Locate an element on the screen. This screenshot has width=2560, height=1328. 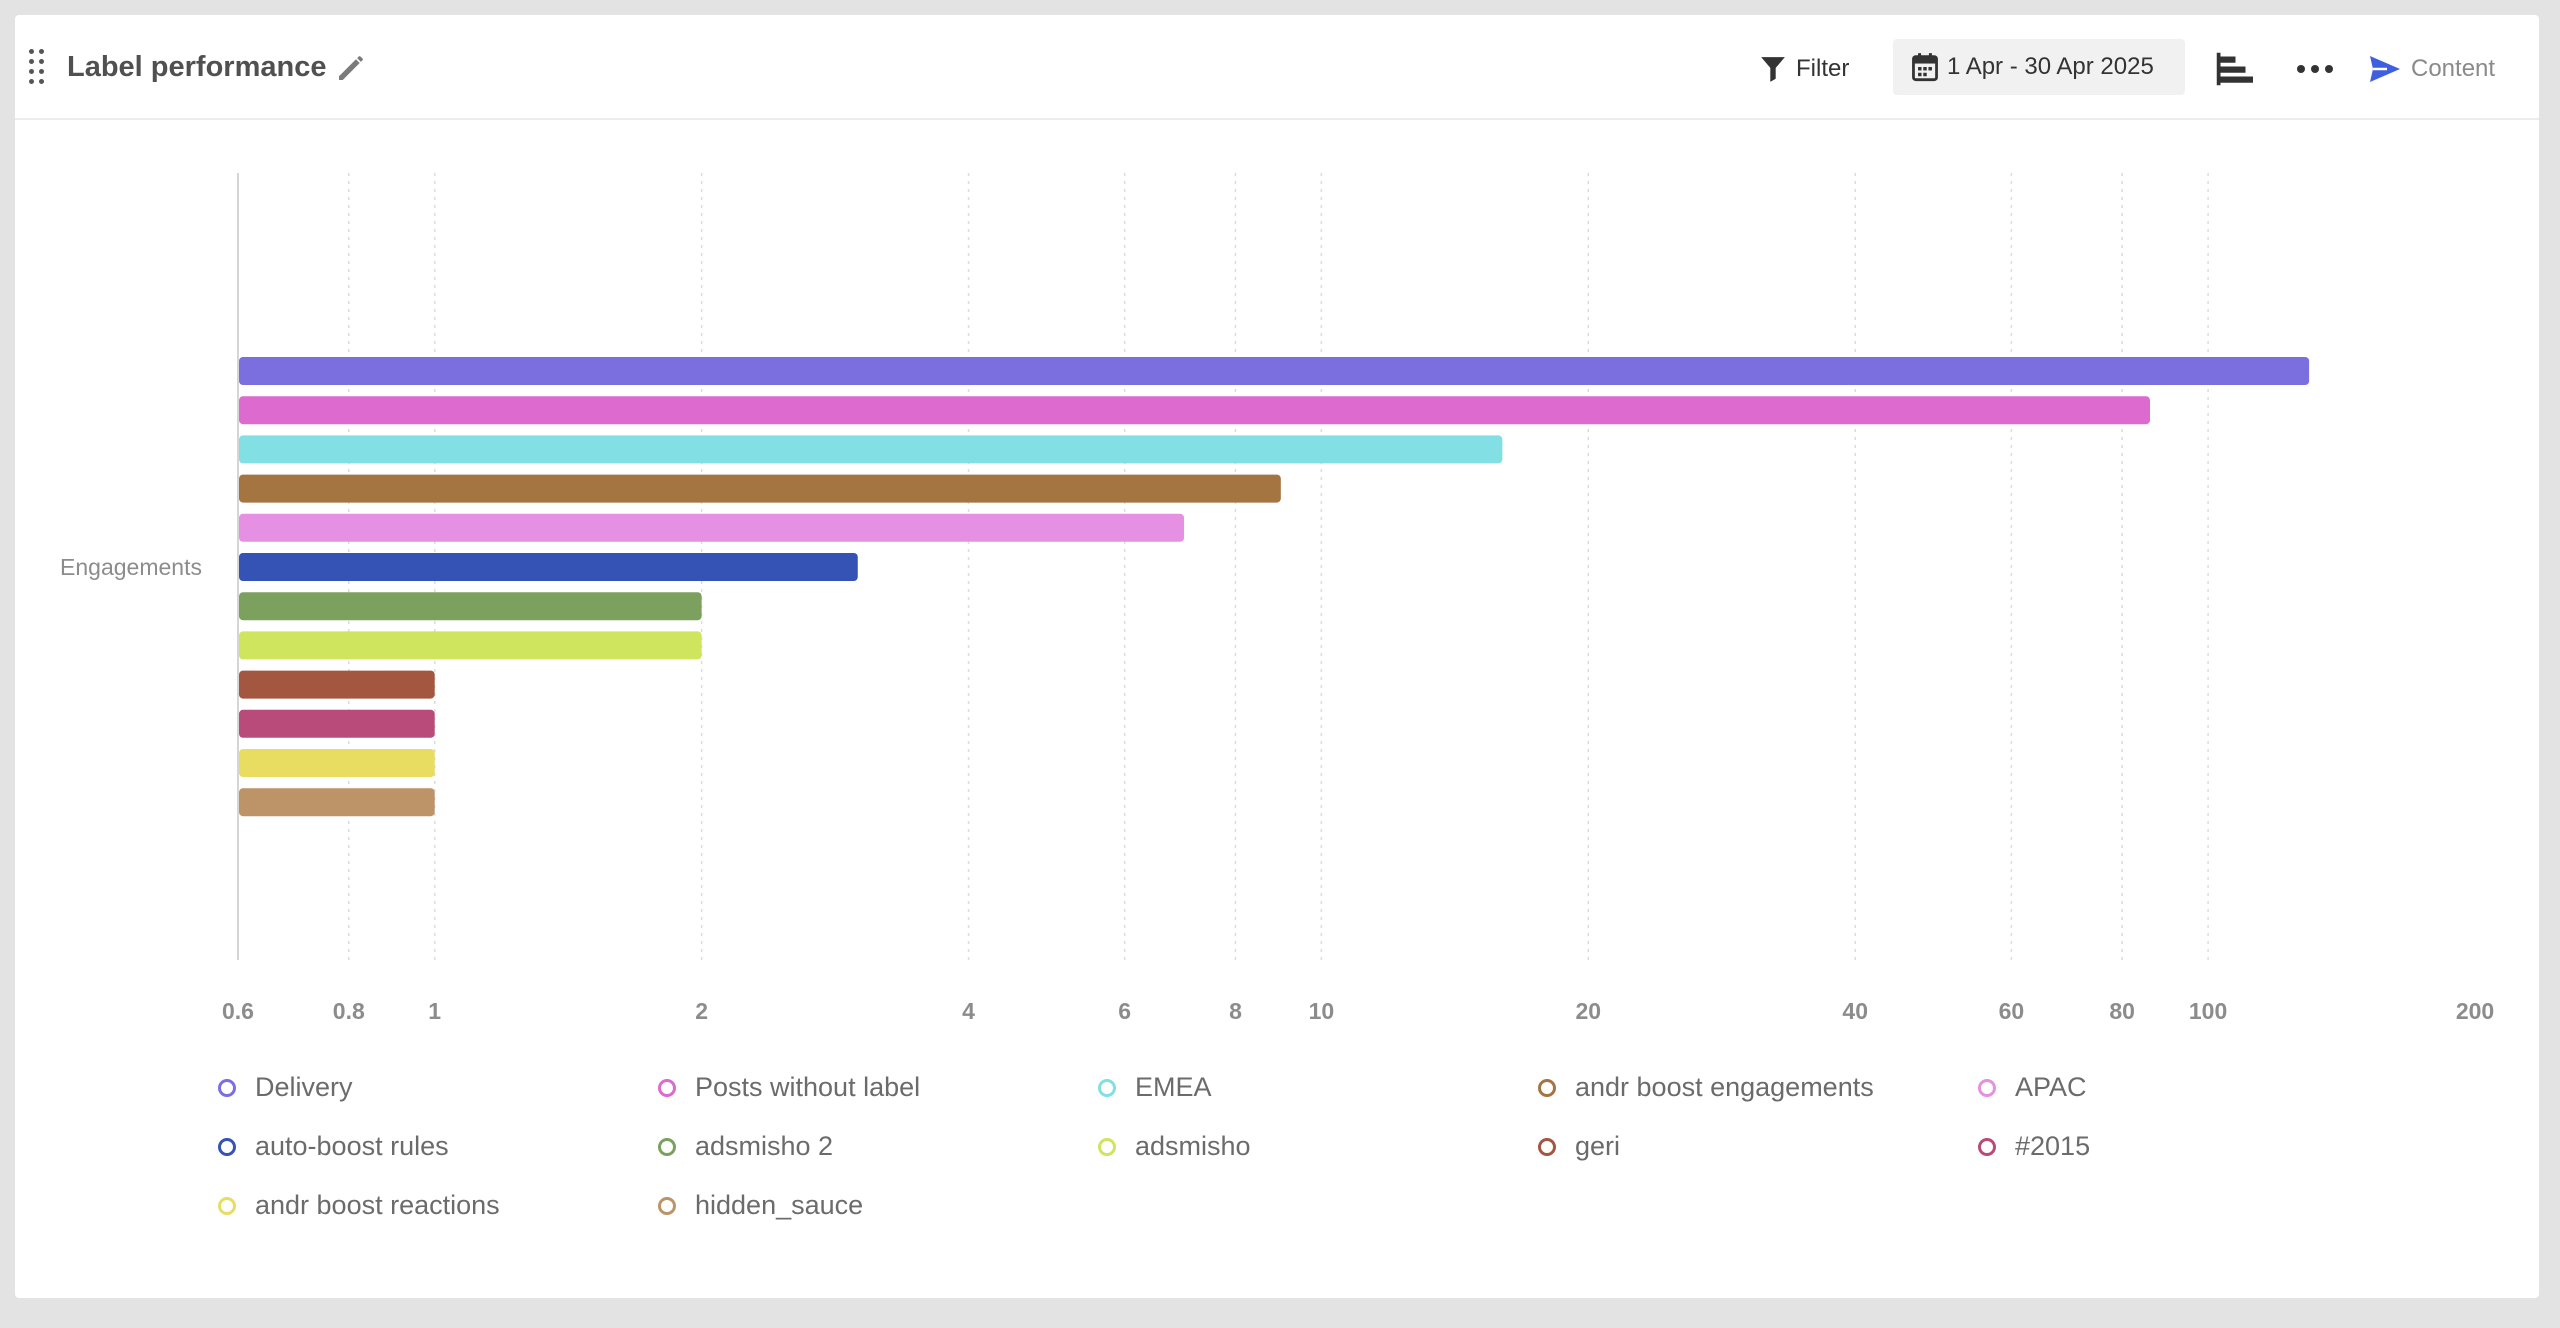
legend-item: Posts without label is located at coordinates (860, 1087).